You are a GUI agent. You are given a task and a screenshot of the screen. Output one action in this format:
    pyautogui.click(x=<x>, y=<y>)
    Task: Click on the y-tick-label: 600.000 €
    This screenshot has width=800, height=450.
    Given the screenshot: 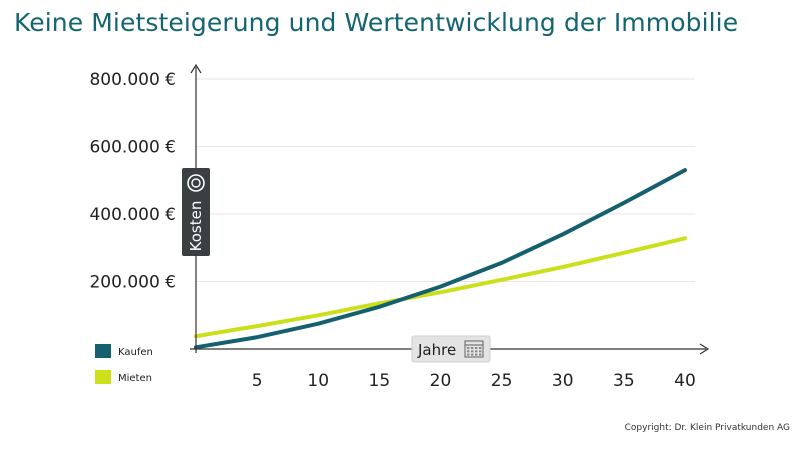 What is the action you would take?
    pyautogui.click(x=132, y=148)
    